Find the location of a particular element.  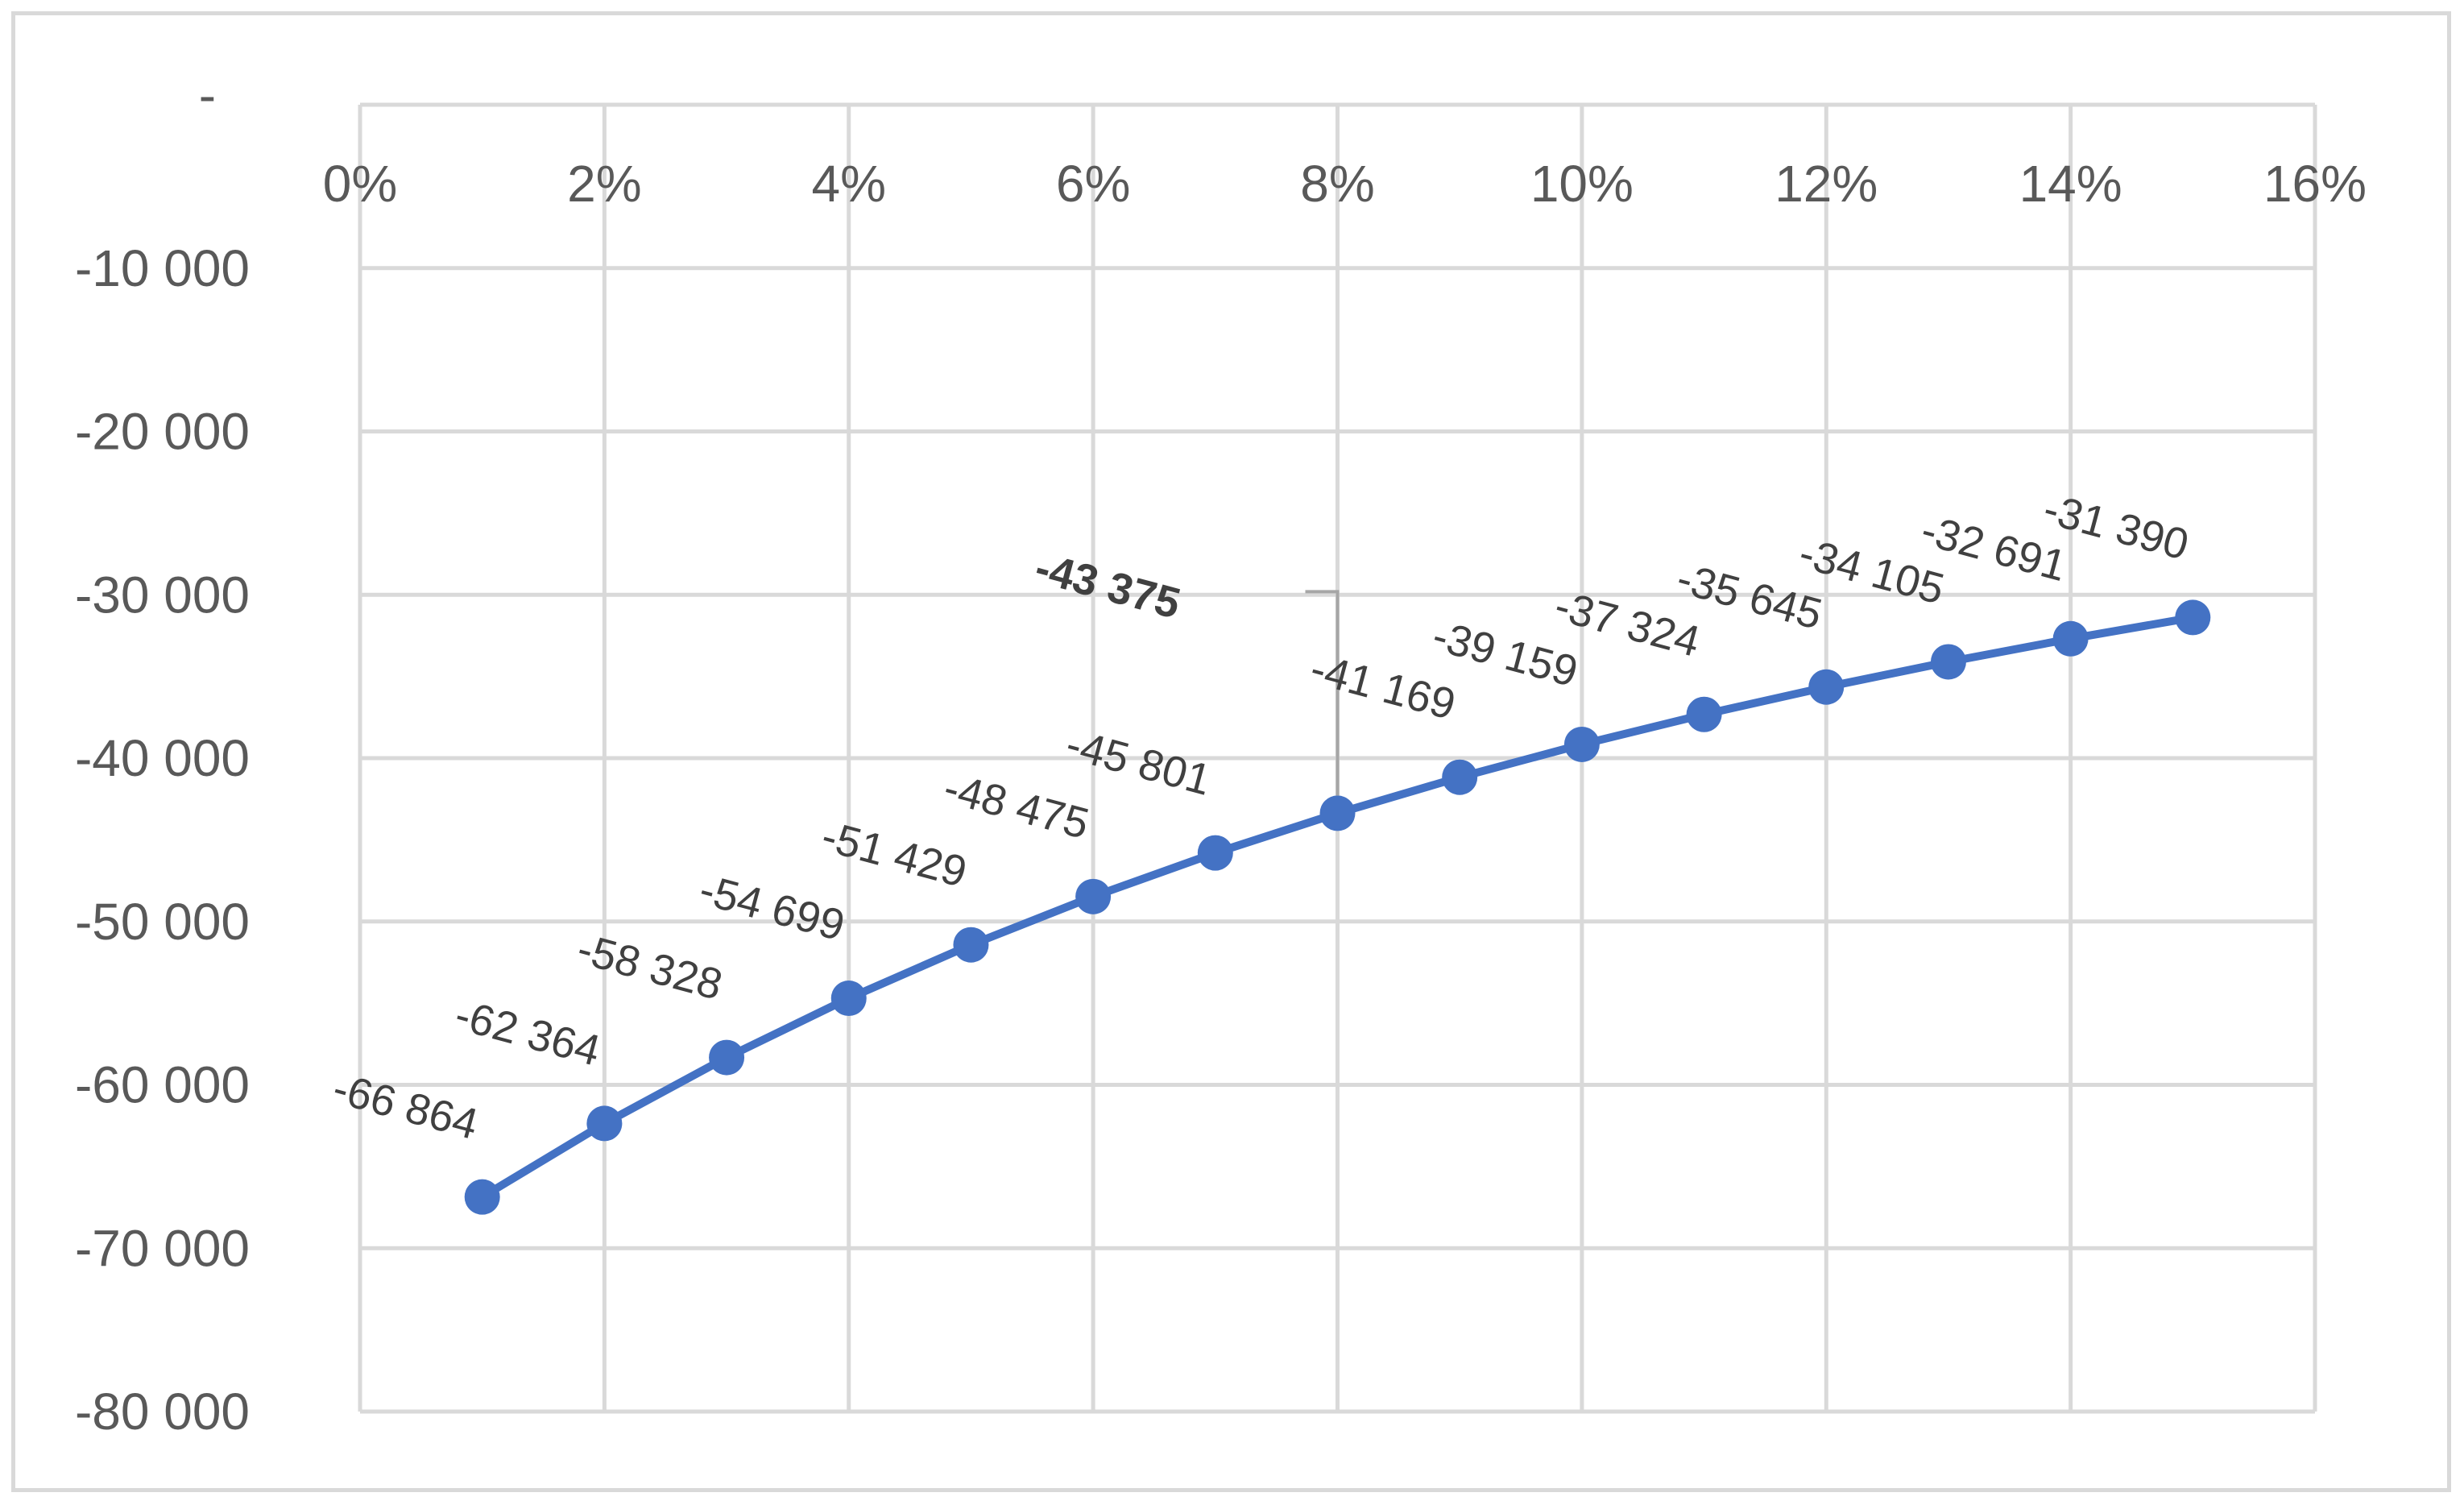

y-tick-label: -40 000 is located at coordinates (162, 758).